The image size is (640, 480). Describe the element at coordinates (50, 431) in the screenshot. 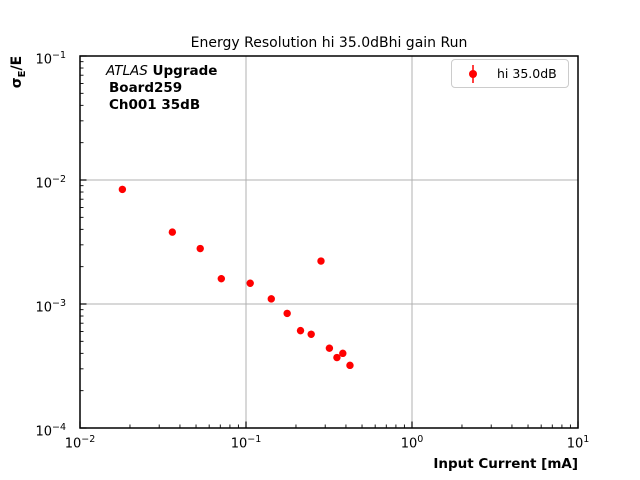

I see `y-tick-label: 10⁻⁴` at that location.